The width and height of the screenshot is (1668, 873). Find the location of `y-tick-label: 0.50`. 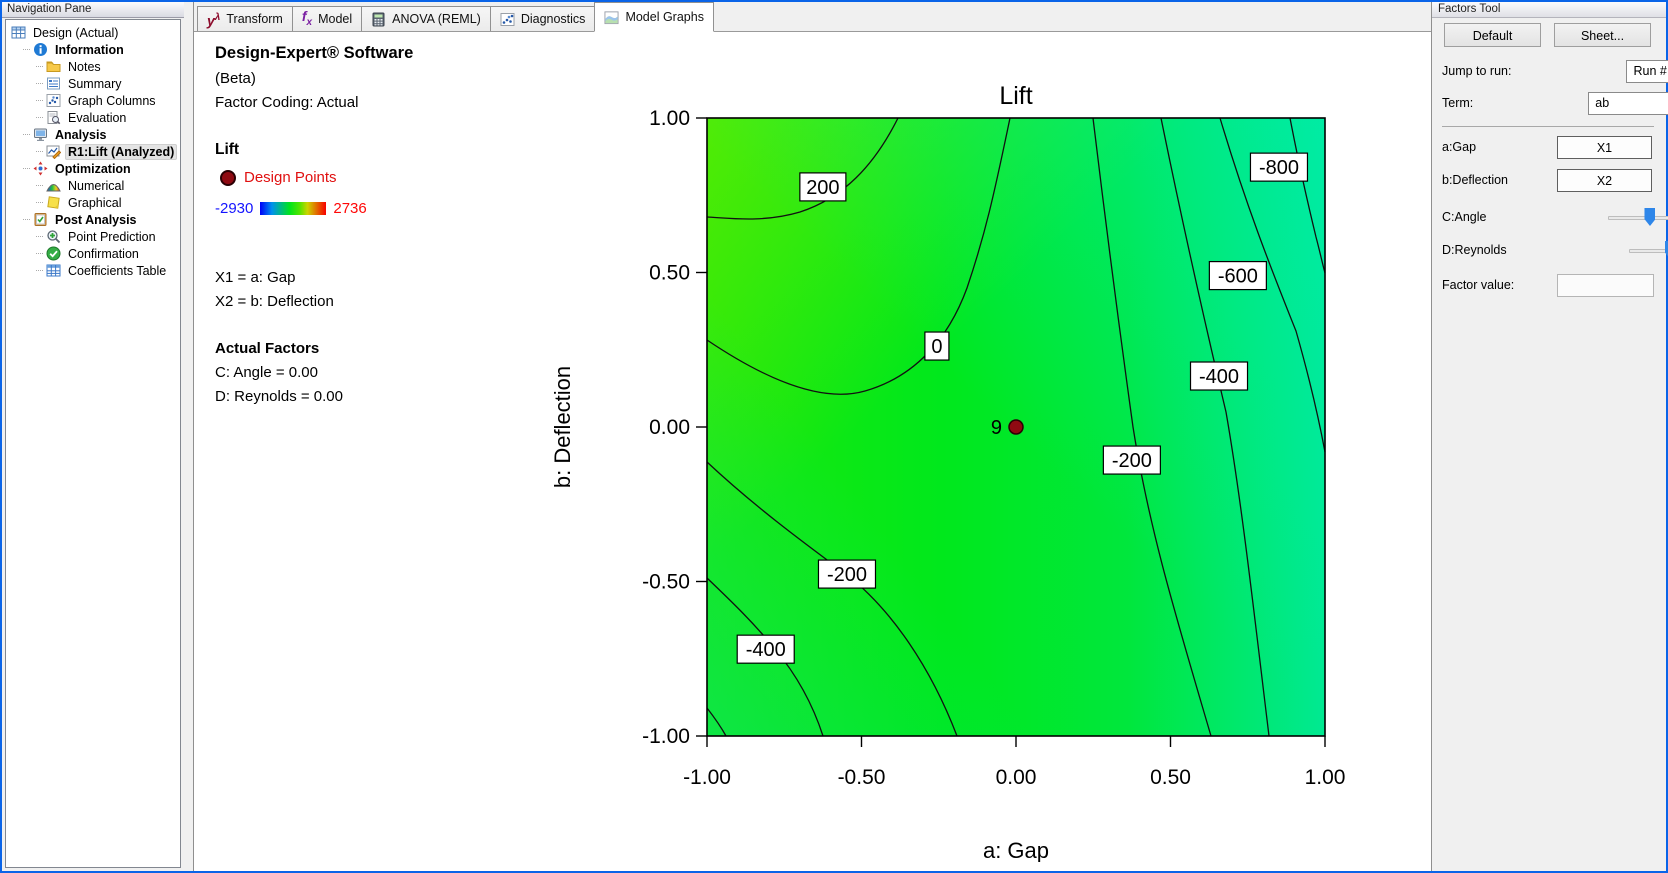

y-tick-label: 0.50 is located at coordinates (669, 273).